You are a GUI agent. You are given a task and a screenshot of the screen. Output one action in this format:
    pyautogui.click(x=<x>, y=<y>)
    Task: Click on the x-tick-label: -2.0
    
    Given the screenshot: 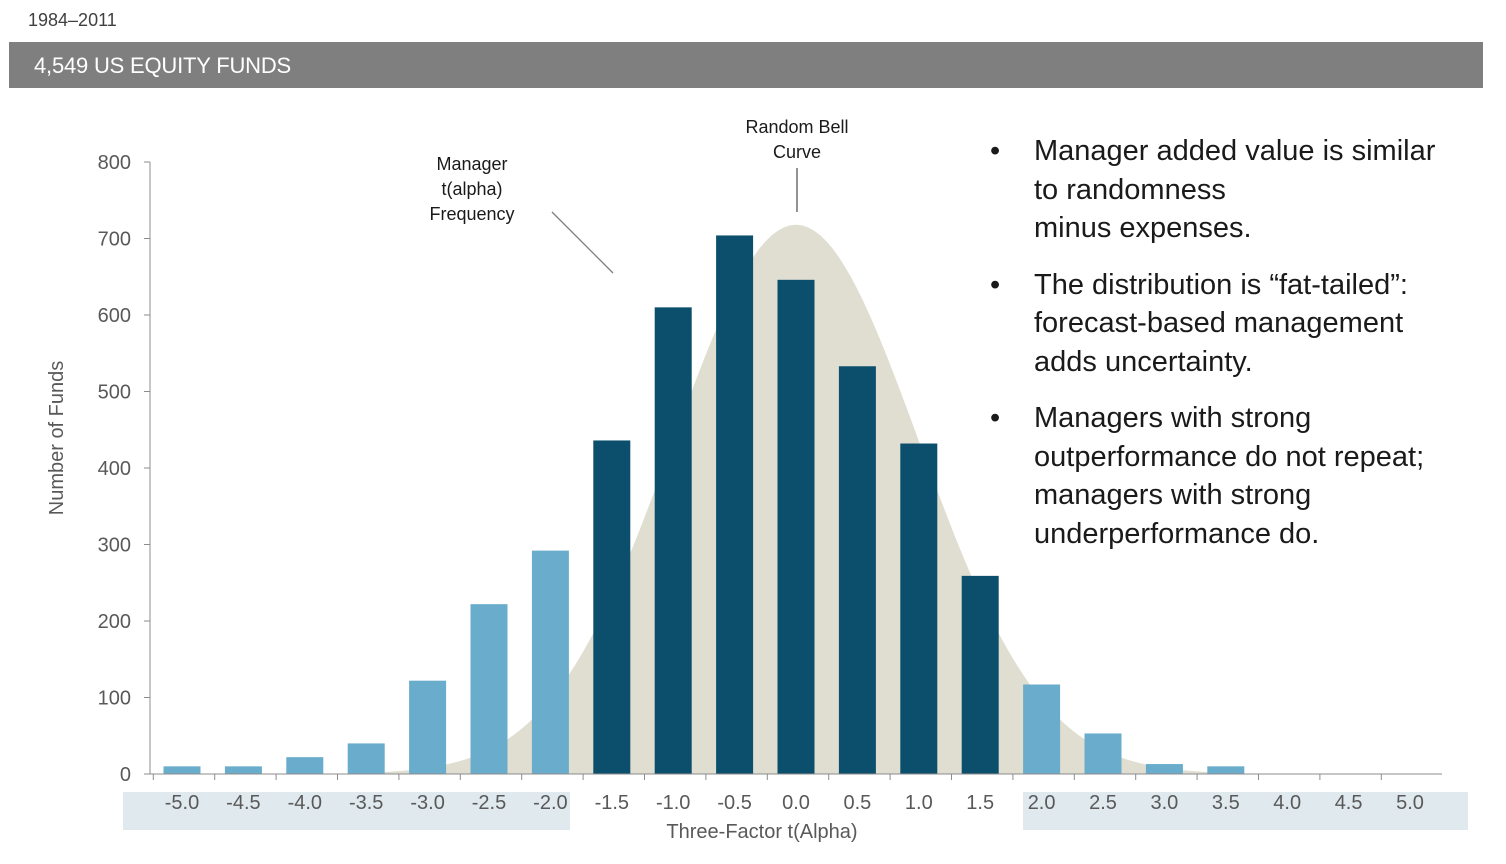 What is the action you would take?
    pyautogui.click(x=550, y=803)
    